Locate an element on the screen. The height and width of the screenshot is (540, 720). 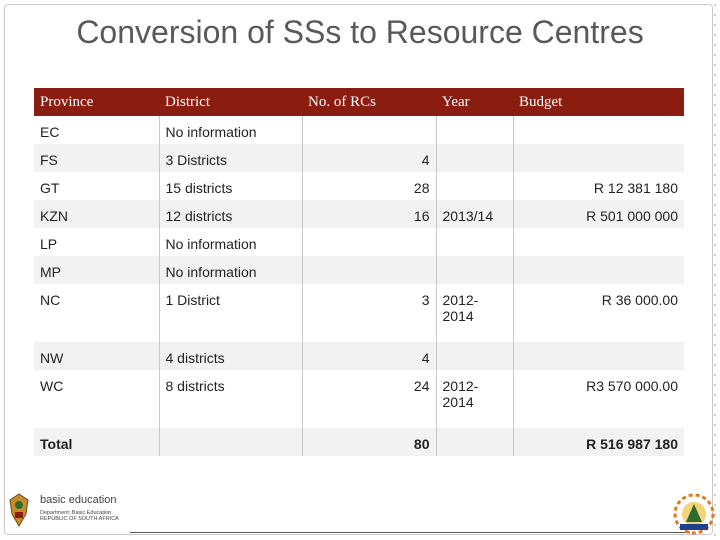
dotted-border-decoration is located at coordinates (715, 270).